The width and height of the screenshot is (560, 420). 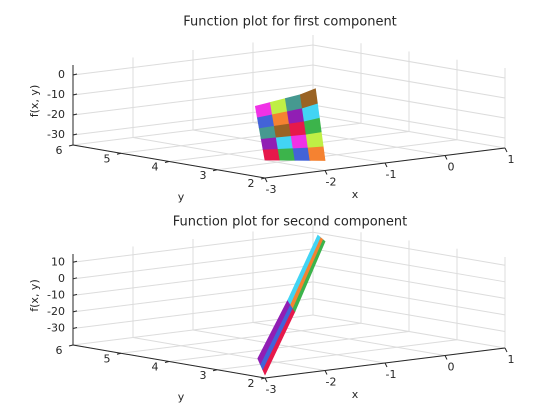 What do you see at coordinates (203, 175) in the screenshot?
I see `y-tick-label: 3` at bounding box center [203, 175].